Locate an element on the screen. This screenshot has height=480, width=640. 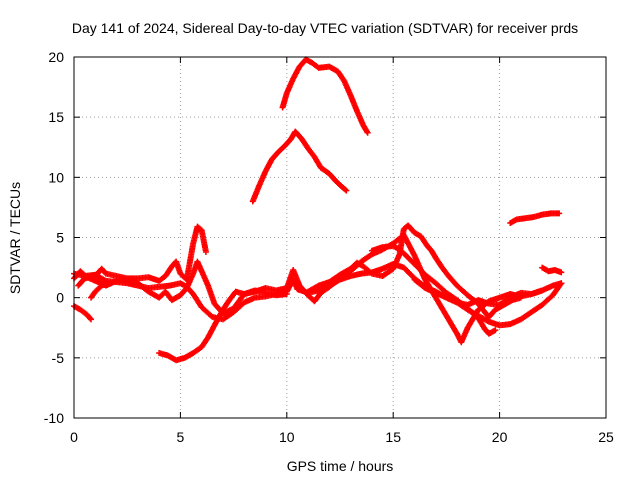
x-tick-label: 20 is located at coordinates (500, 437).